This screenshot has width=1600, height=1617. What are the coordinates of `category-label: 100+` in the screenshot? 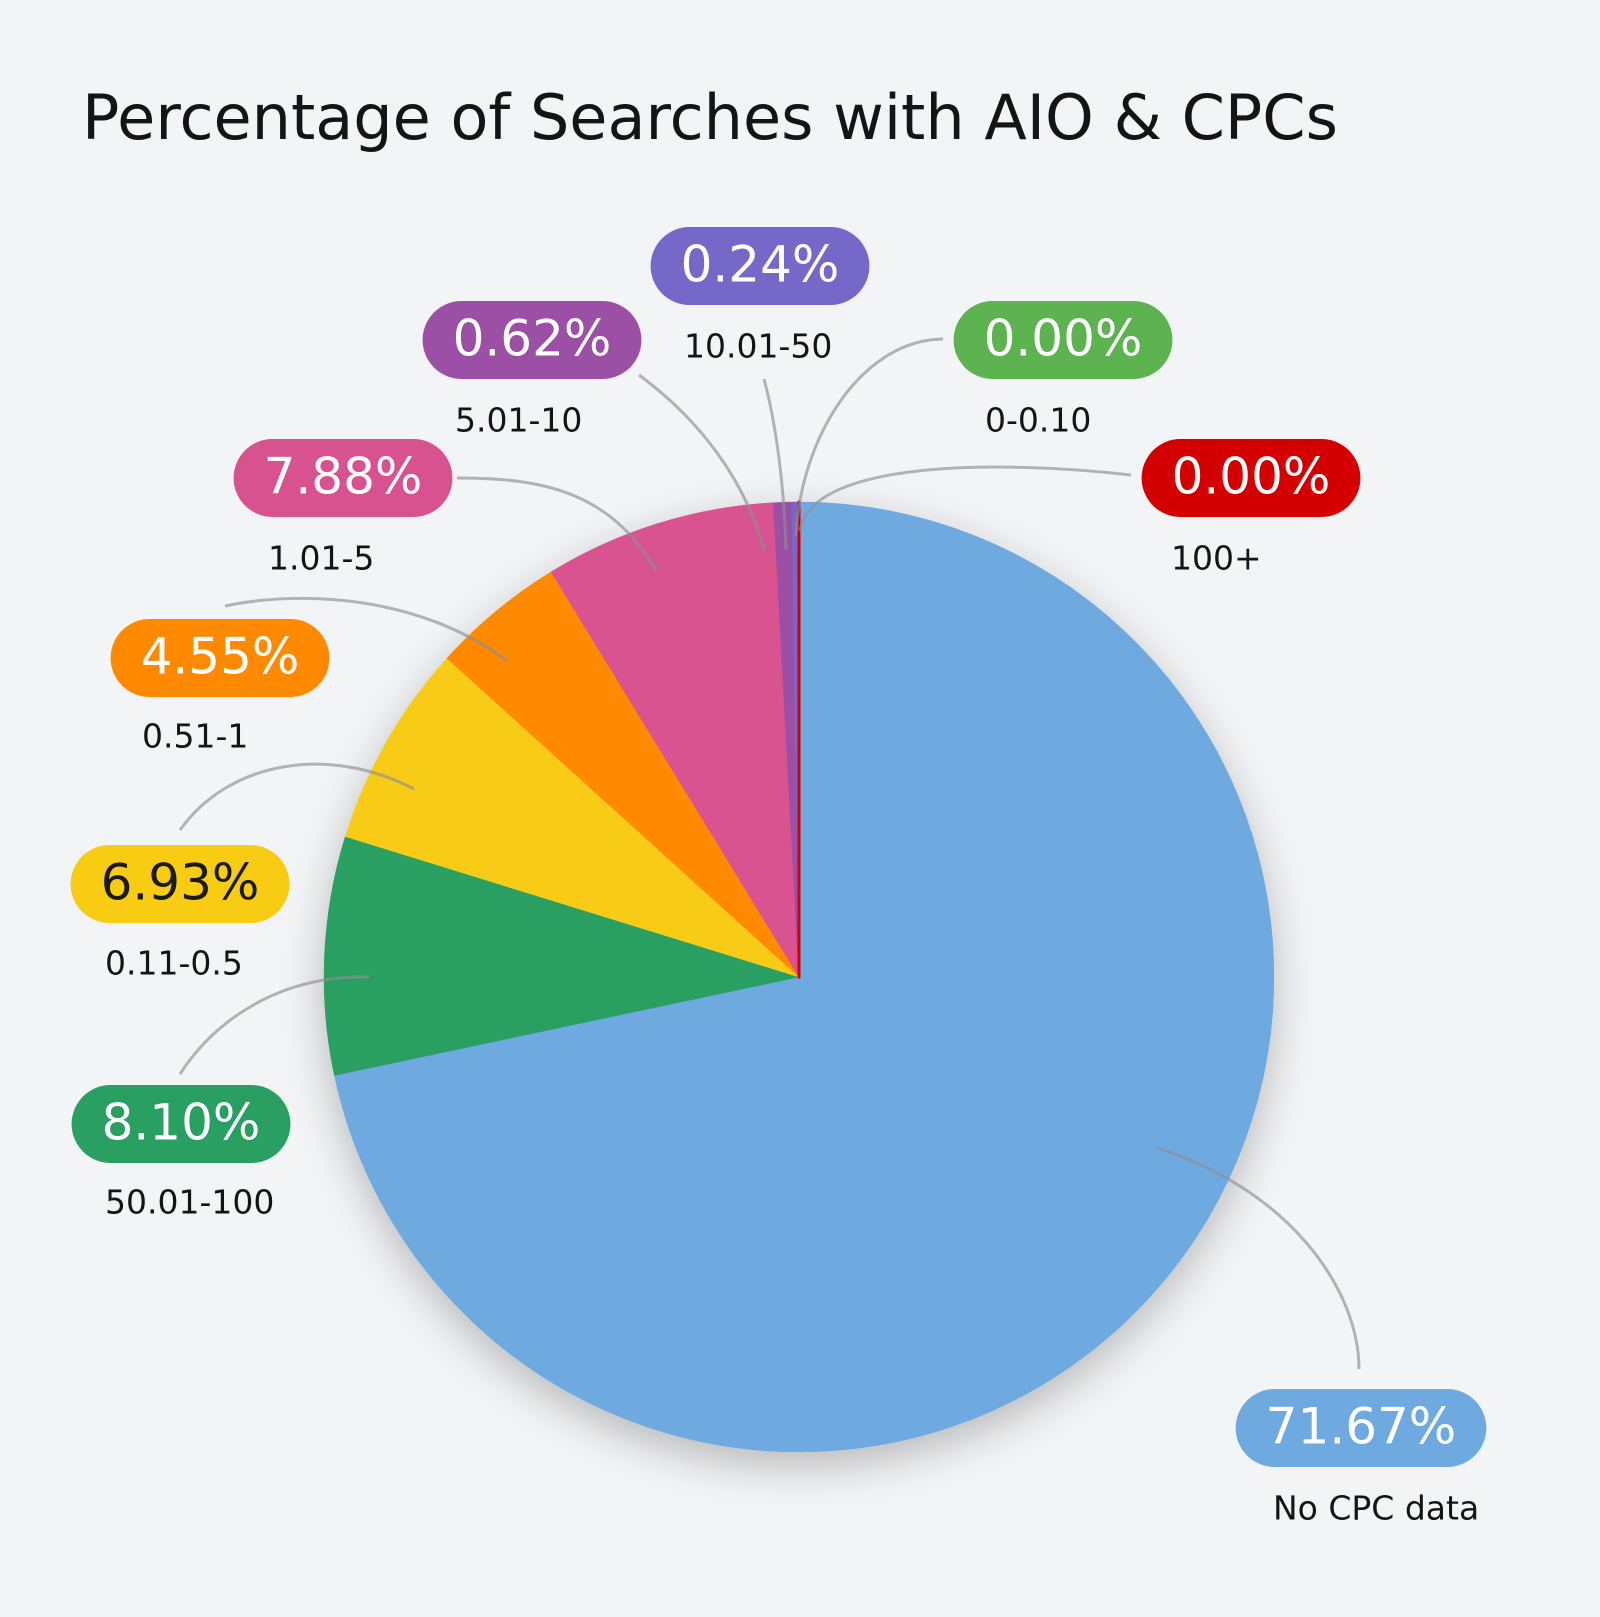 It's located at (1216, 558).